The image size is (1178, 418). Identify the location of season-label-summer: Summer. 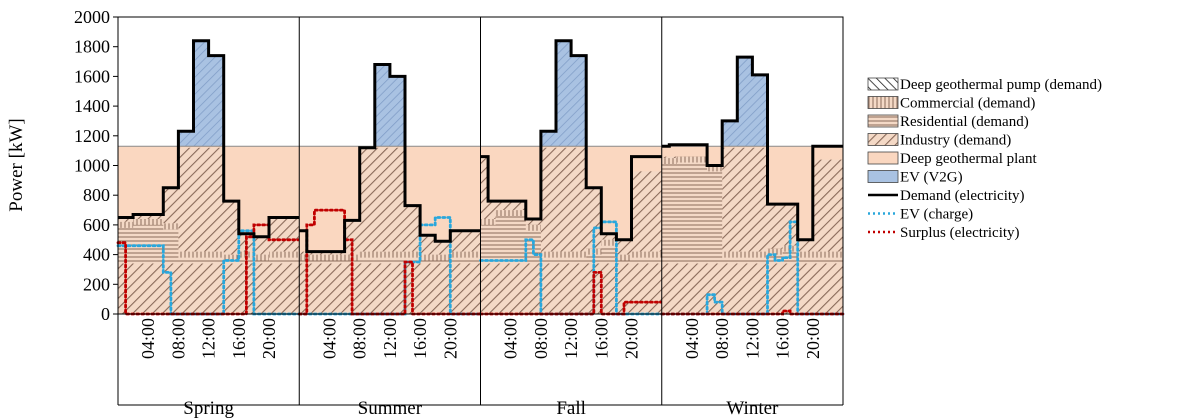
(390, 408).